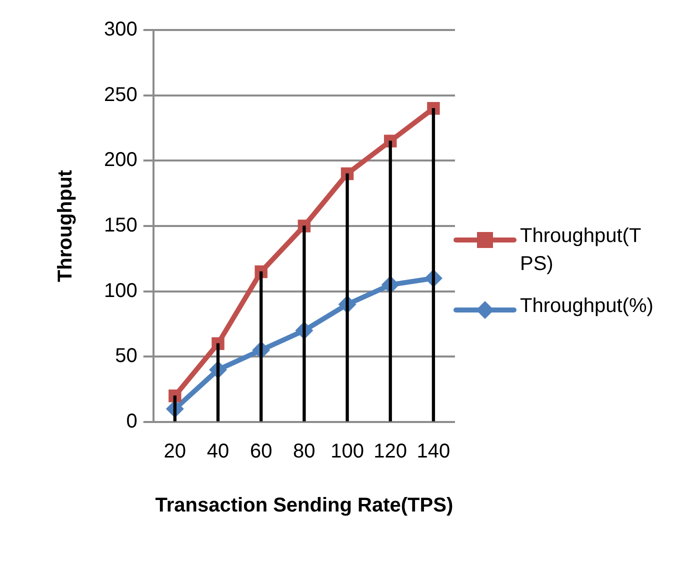 The width and height of the screenshot is (687, 577). What do you see at coordinates (126, 356) in the screenshot?
I see `y-tick-label: 50` at bounding box center [126, 356].